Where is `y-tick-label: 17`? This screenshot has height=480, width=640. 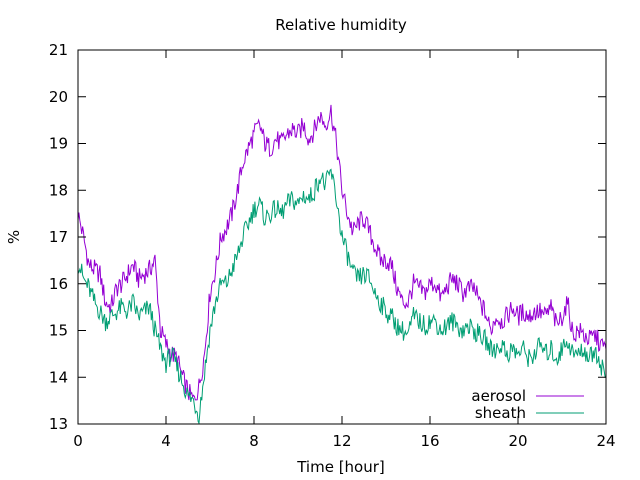 y-tick-label: 17 is located at coordinates (58, 237).